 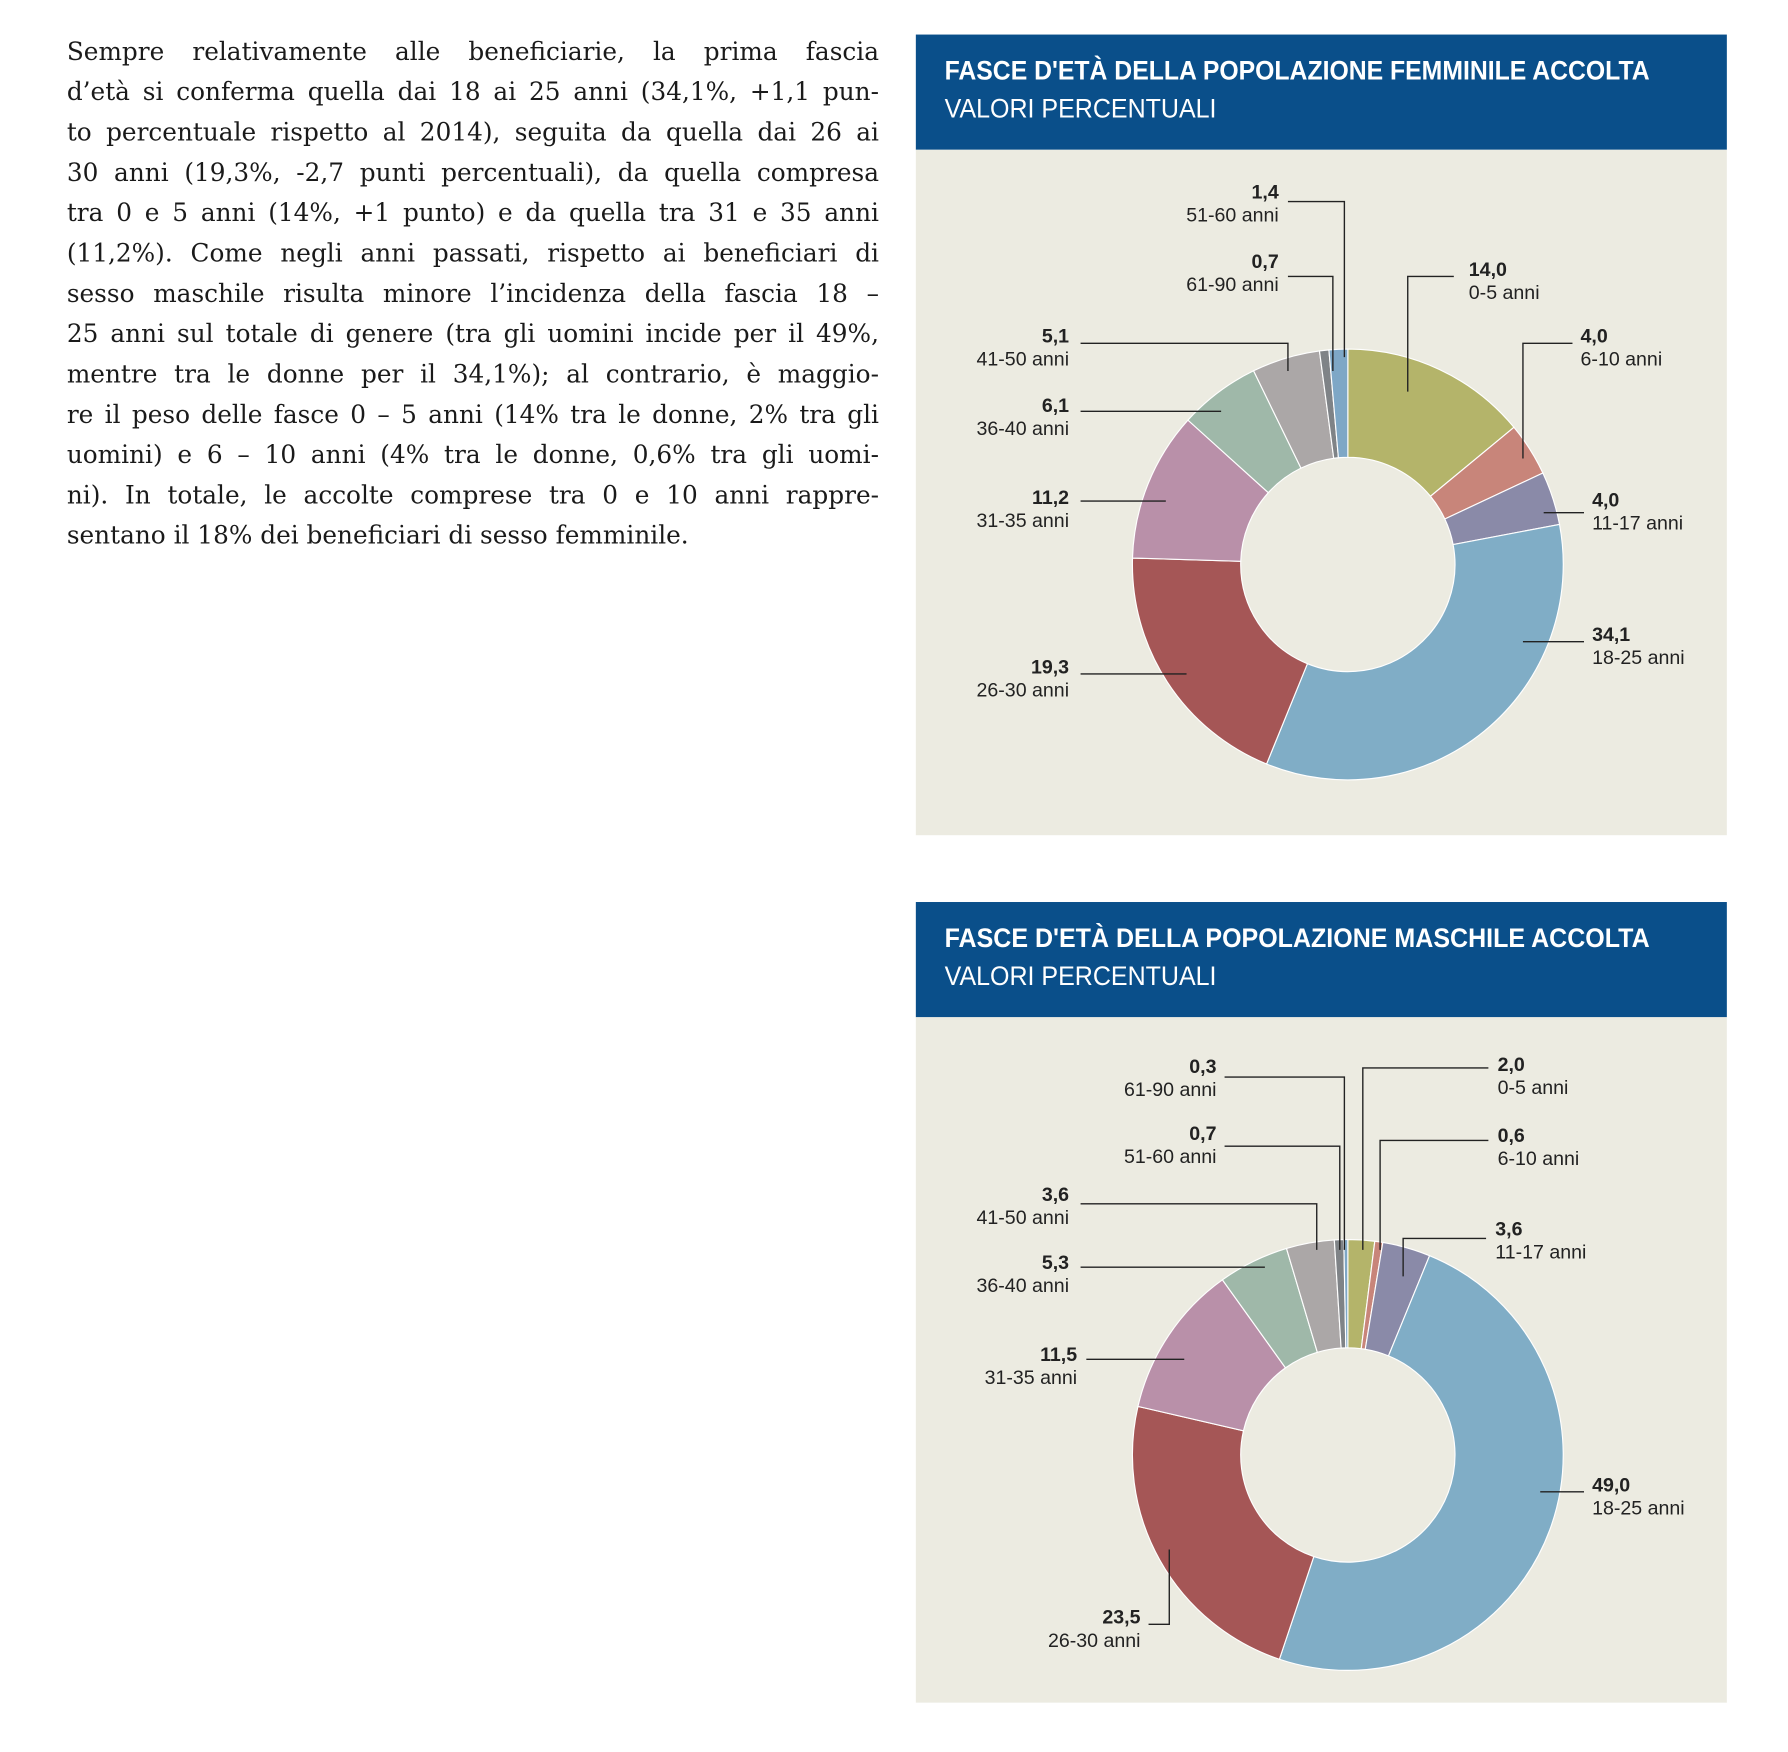 What do you see at coordinates (1058, 1355) in the screenshot?
I see `value-label: 11,5` at bounding box center [1058, 1355].